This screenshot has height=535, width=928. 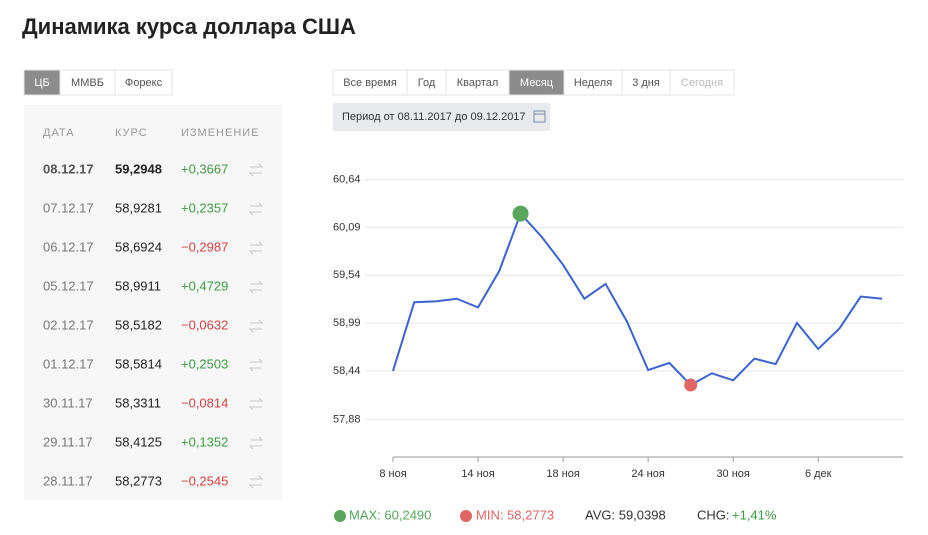 I want to click on page-title: Динамика курса доллара США, so click(x=189, y=26).